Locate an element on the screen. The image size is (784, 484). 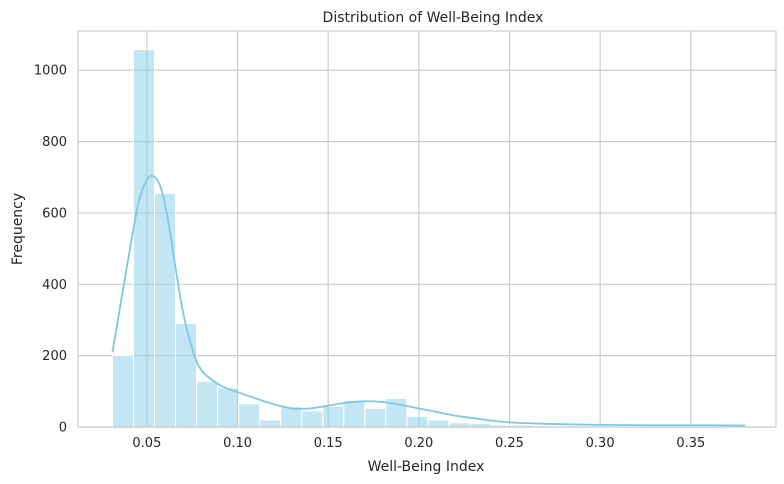
x-tick-label: 0.20 is located at coordinates (418, 443).